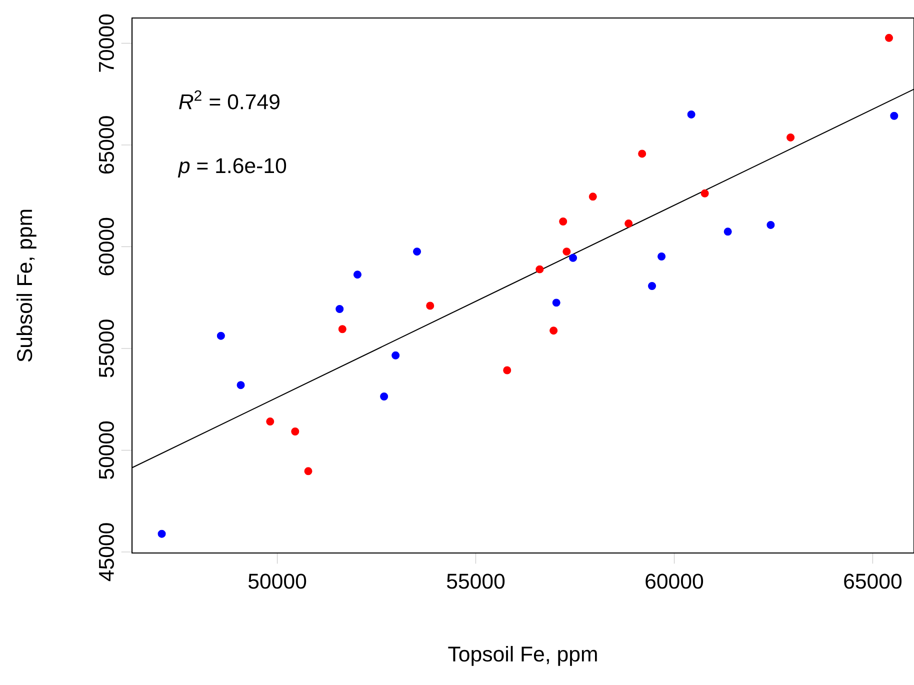 This screenshot has height=685, width=914. What do you see at coordinates (26, 286) in the screenshot?
I see `y-axis-title: Subsoil Fe, ppm` at bounding box center [26, 286].